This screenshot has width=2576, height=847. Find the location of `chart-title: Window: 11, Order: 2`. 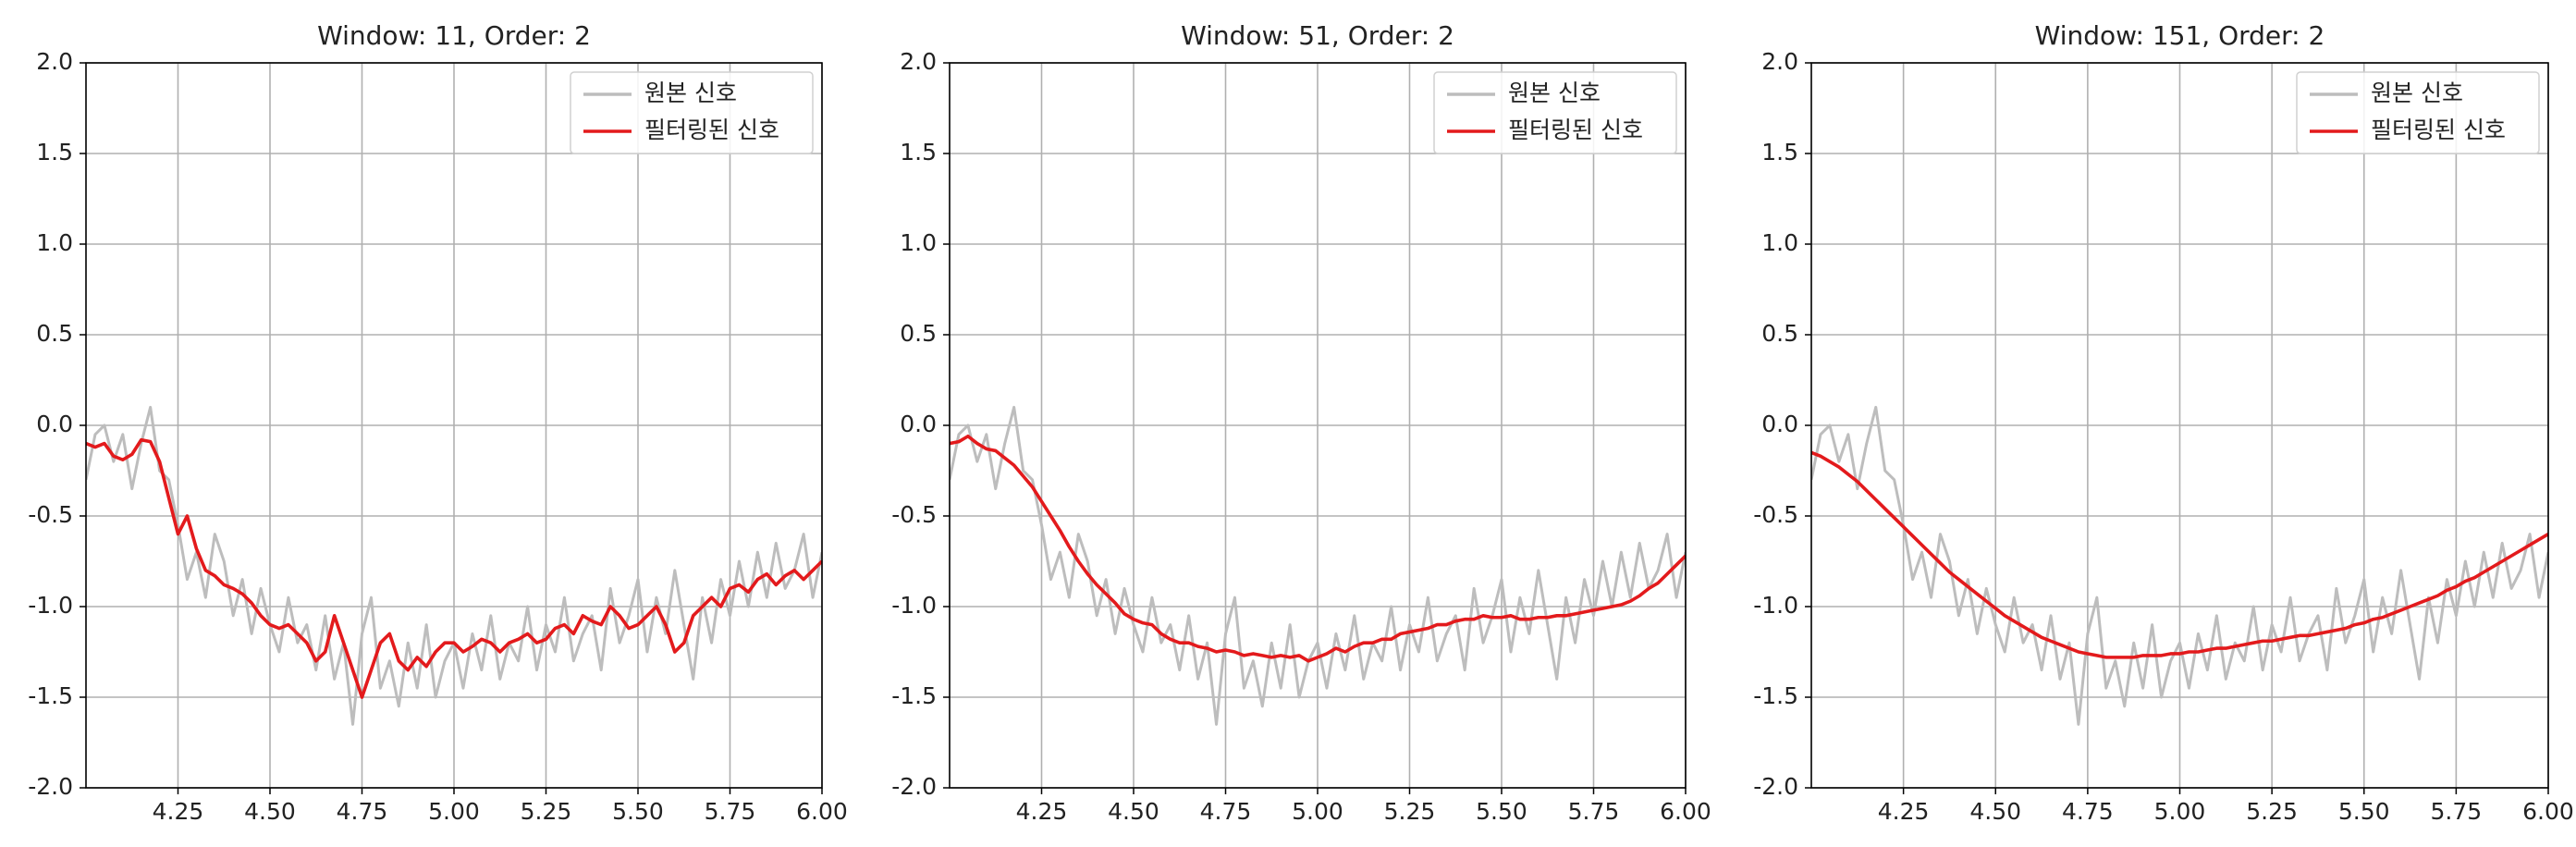

chart-title: Window: 11, Order: 2 is located at coordinates (454, 36).